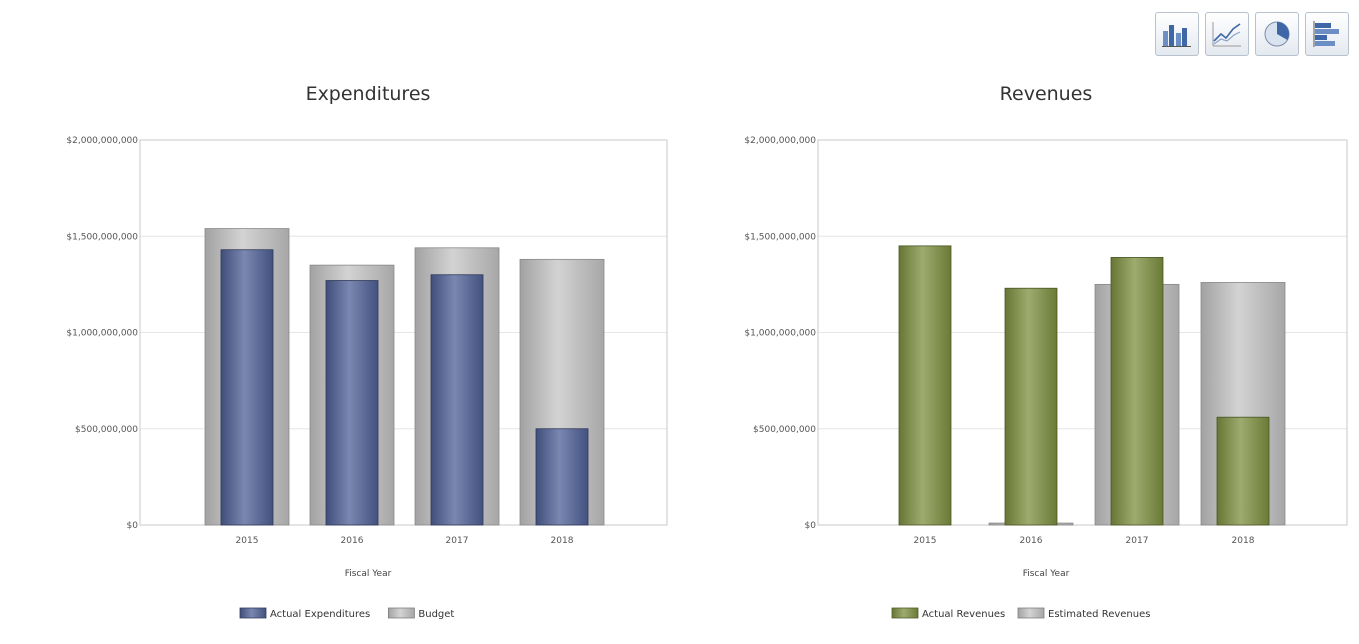 Image resolution: width=1359 pixels, height=644 pixels. Describe the element at coordinates (320, 614) in the screenshot. I see `legend-label-actual-expenditures: Actual Expenditures` at that location.